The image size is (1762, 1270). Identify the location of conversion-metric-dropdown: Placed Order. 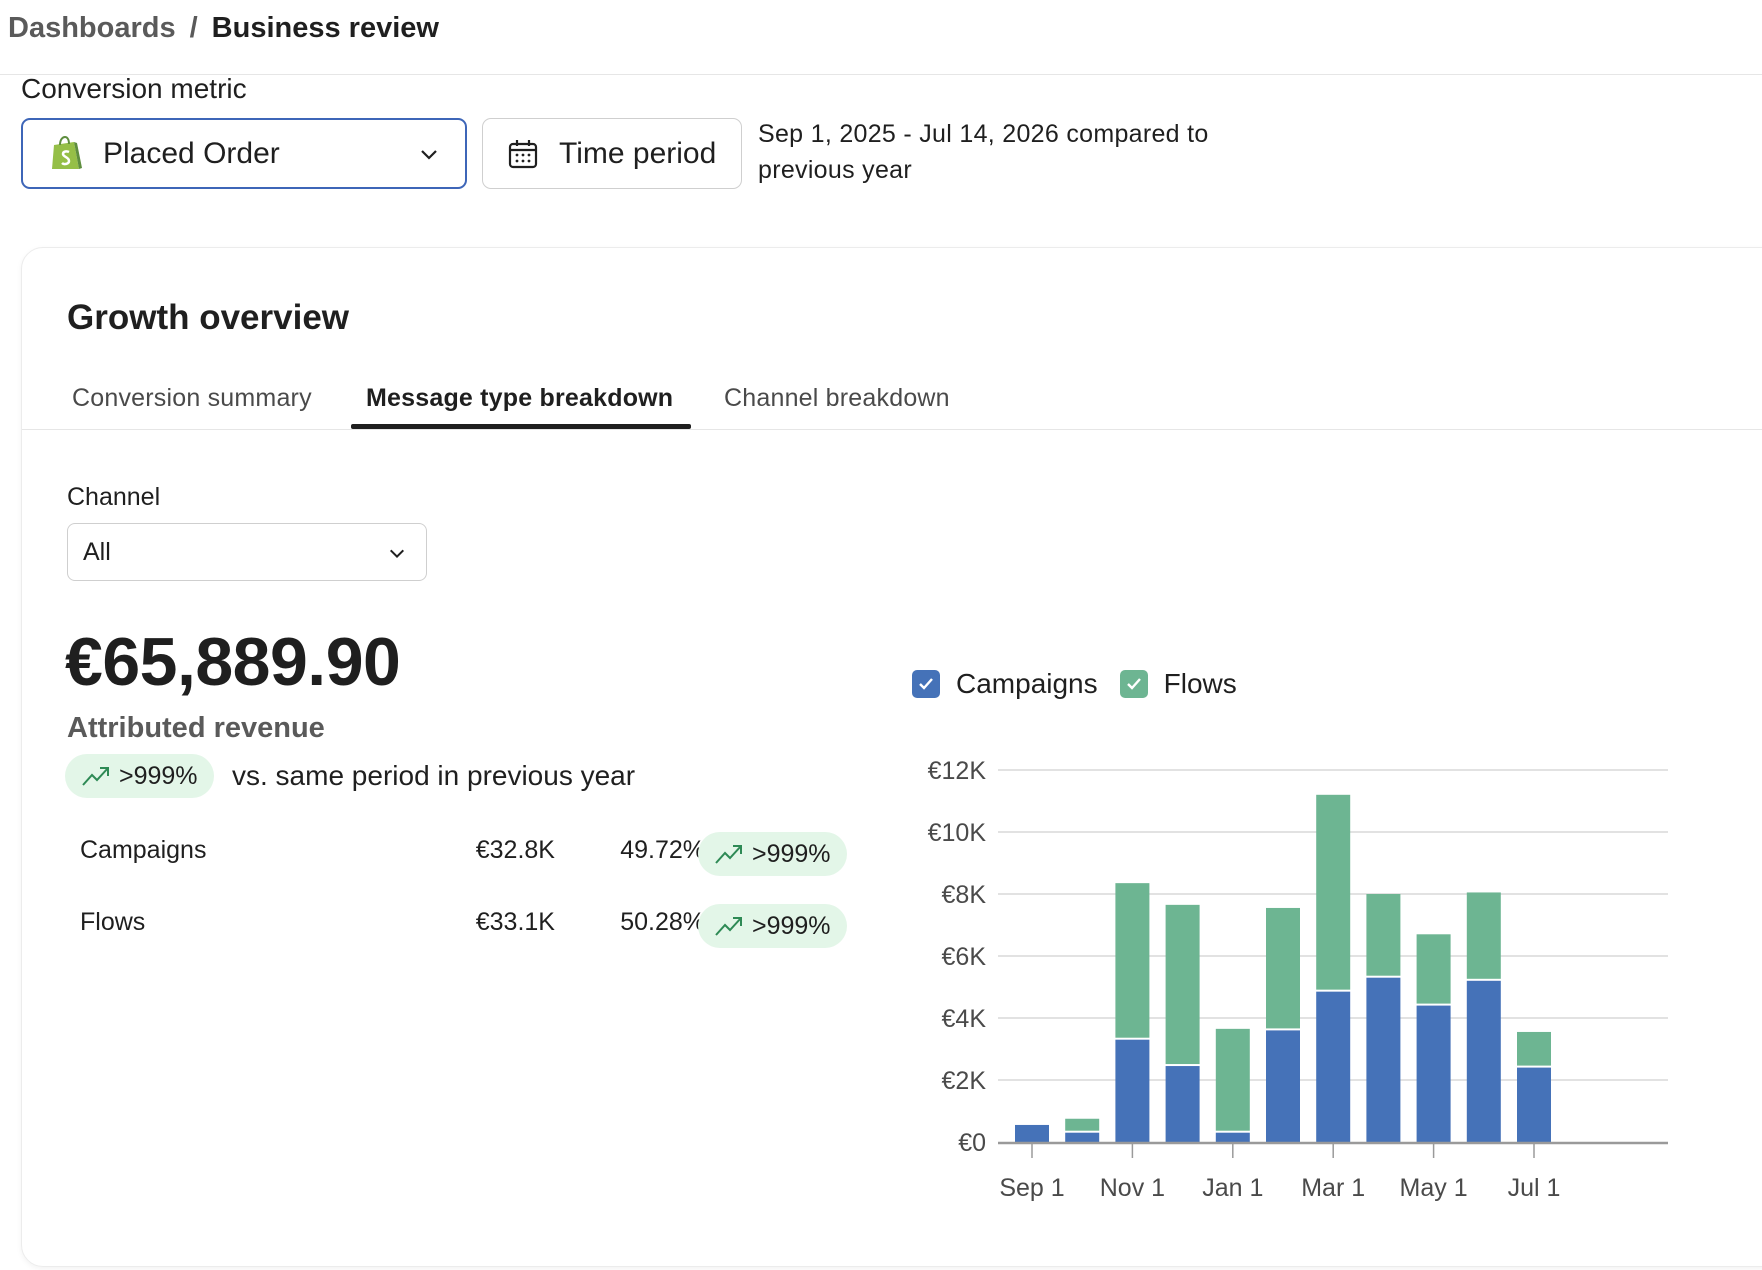
(244, 153).